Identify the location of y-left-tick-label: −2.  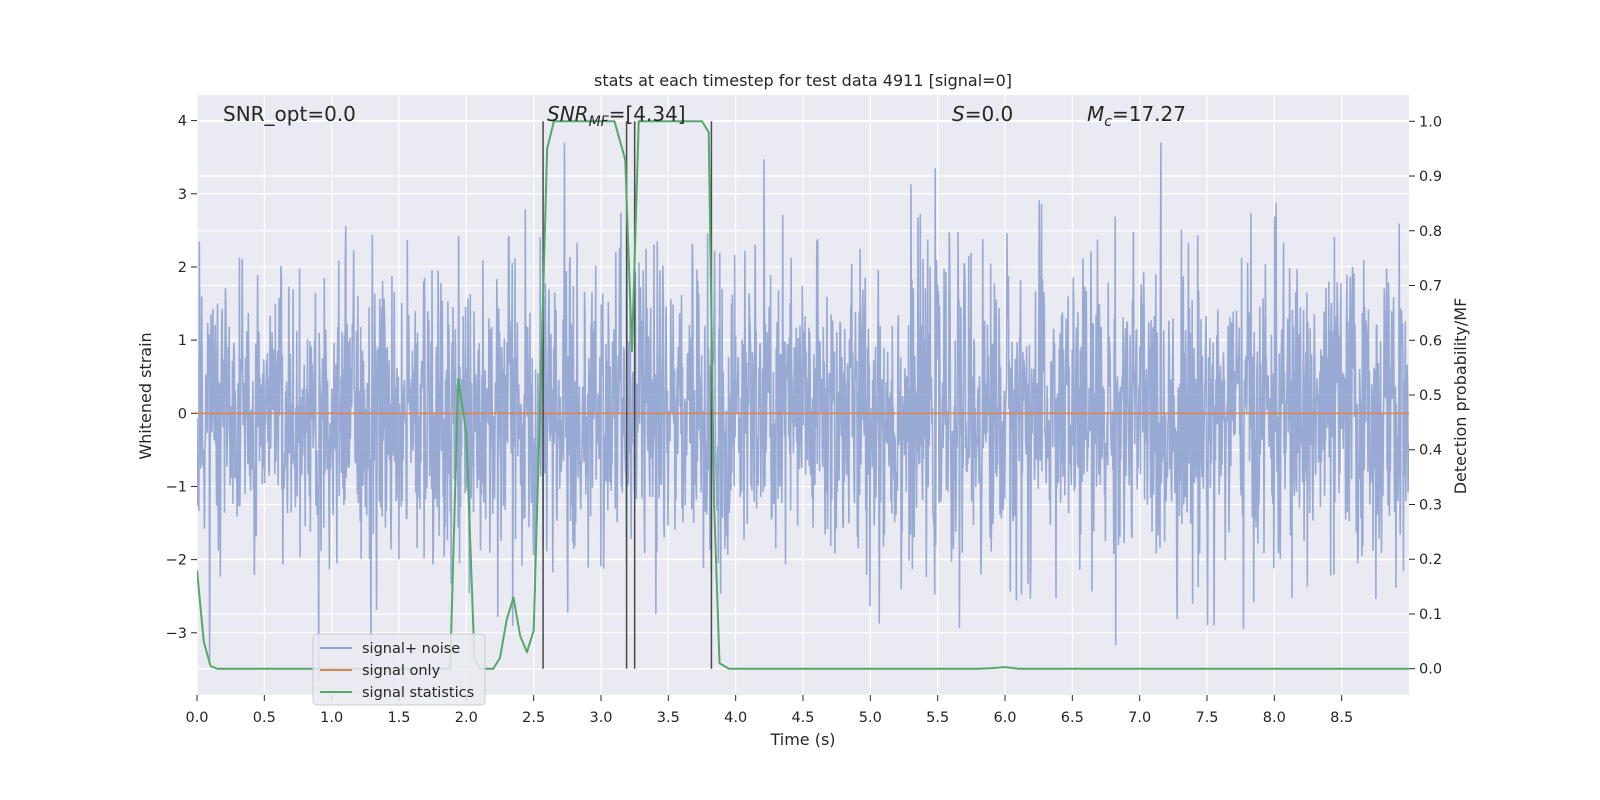
(176, 561).